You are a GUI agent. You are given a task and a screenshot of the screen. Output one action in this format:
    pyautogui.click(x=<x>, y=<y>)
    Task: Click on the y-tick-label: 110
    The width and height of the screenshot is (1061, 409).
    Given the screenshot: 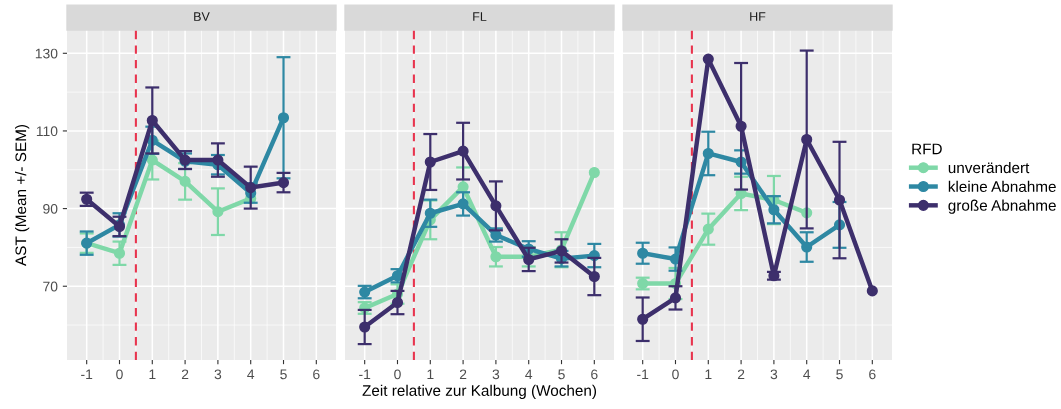 What is the action you would take?
    pyautogui.click(x=47, y=131)
    